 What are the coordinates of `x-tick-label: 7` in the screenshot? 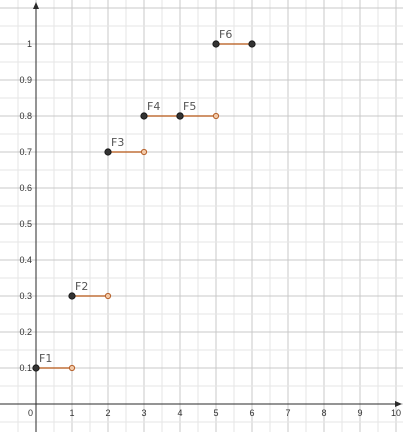 It's located at (287, 413).